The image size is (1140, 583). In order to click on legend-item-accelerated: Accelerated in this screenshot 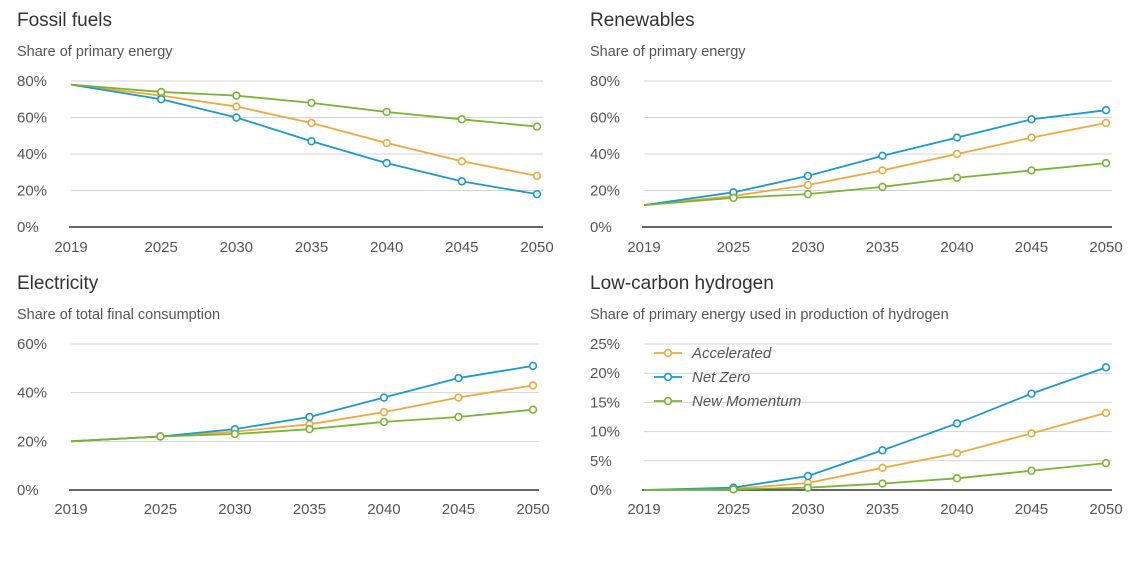, I will do `click(713, 353)`.